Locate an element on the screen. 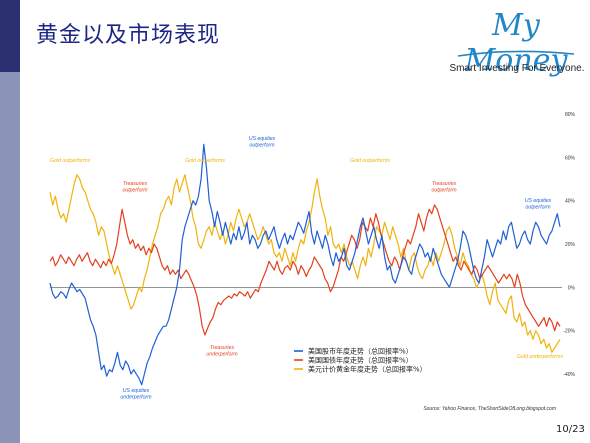  logo: My Money Smart Investing For Everyone. is located at coordinates (516, 44).